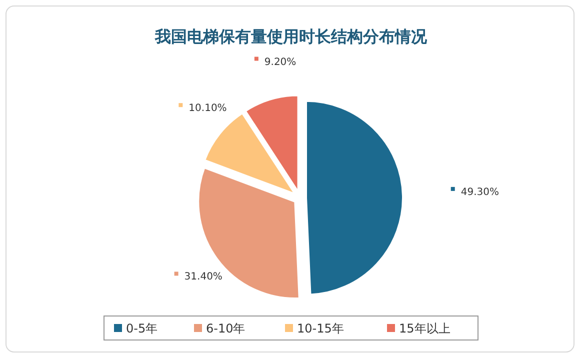 The image size is (582, 360). Describe the element at coordinates (203, 277) in the screenshot. I see `data-label: 31.40%` at that location.